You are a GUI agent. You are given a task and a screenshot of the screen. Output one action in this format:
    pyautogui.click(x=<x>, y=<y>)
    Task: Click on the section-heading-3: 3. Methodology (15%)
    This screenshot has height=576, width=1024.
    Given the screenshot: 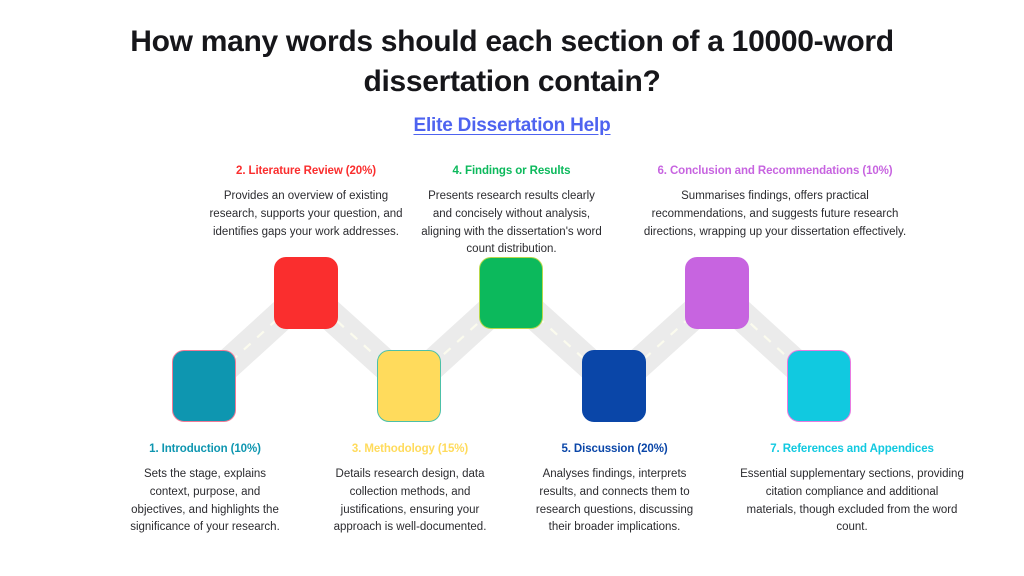 What is the action you would take?
    pyautogui.click(x=410, y=449)
    